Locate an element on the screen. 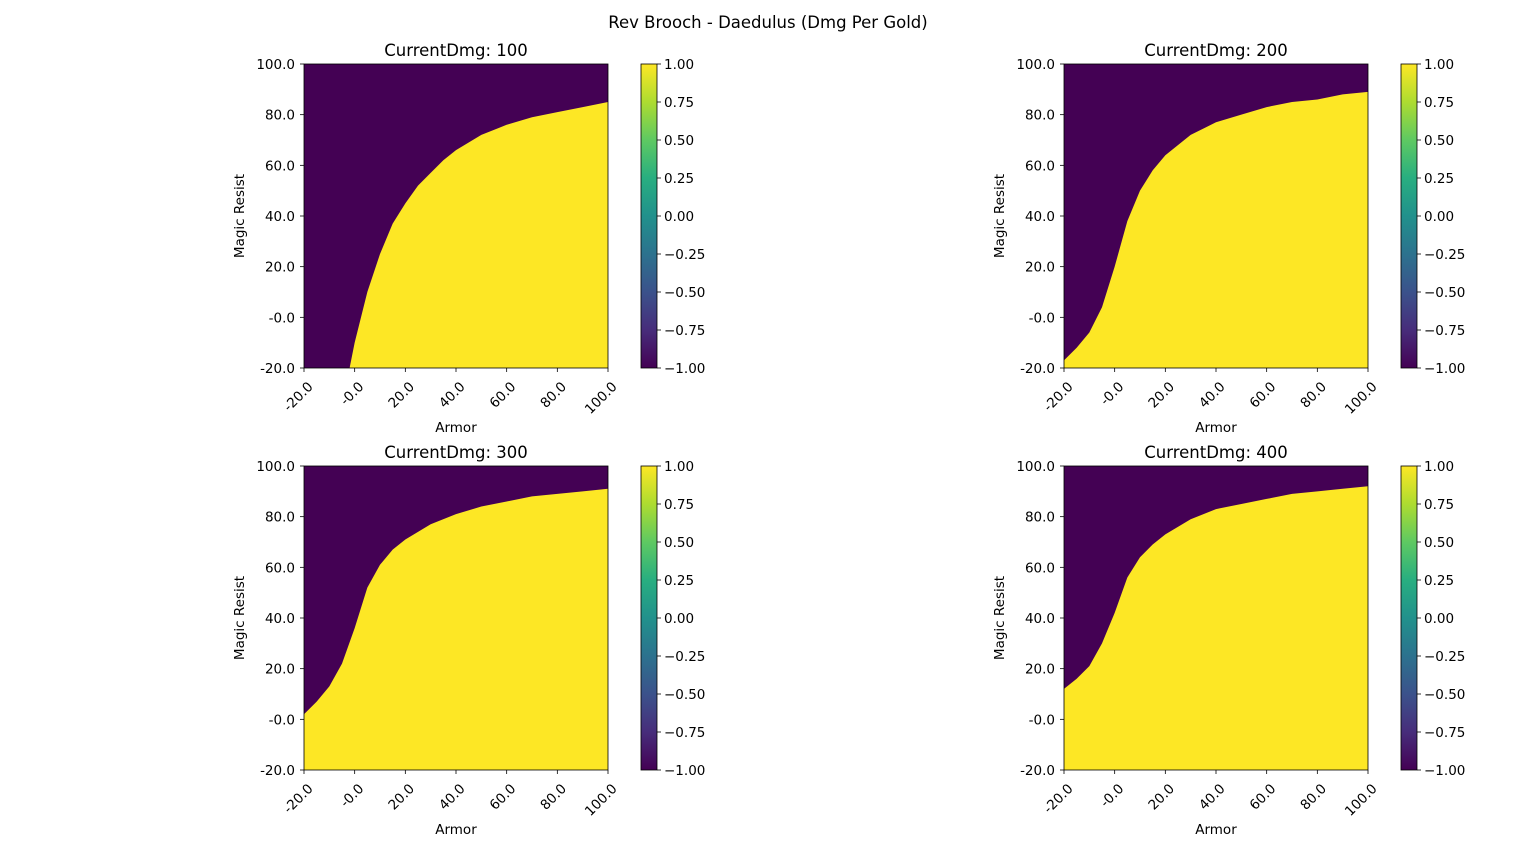 This screenshot has width=1536, height=850. y-tick: -0.0 is located at coordinates (286, 318).